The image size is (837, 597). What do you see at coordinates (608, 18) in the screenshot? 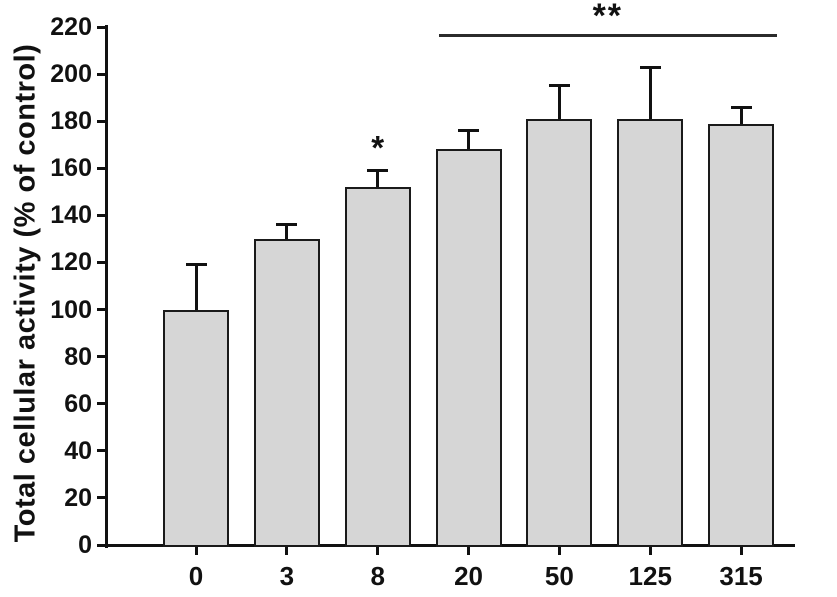
I see `significance-label: **` at bounding box center [608, 18].